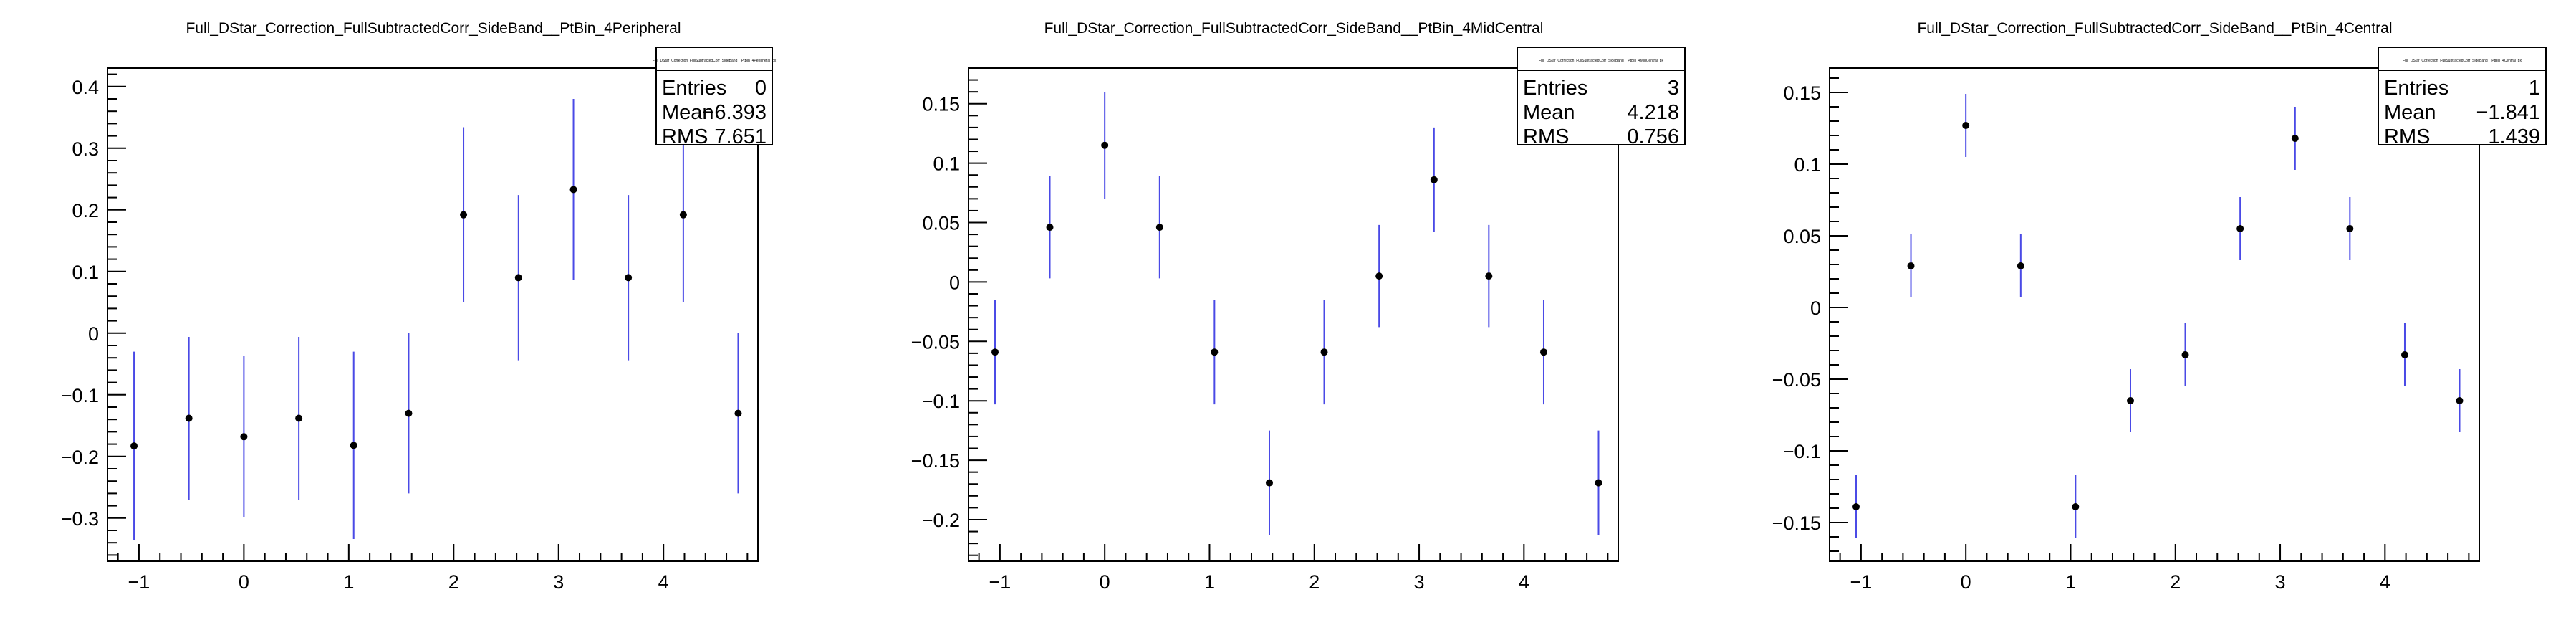  What do you see at coordinates (85, 149) in the screenshot?
I see `y-tick-label: 0.3` at bounding box center [85, 149].